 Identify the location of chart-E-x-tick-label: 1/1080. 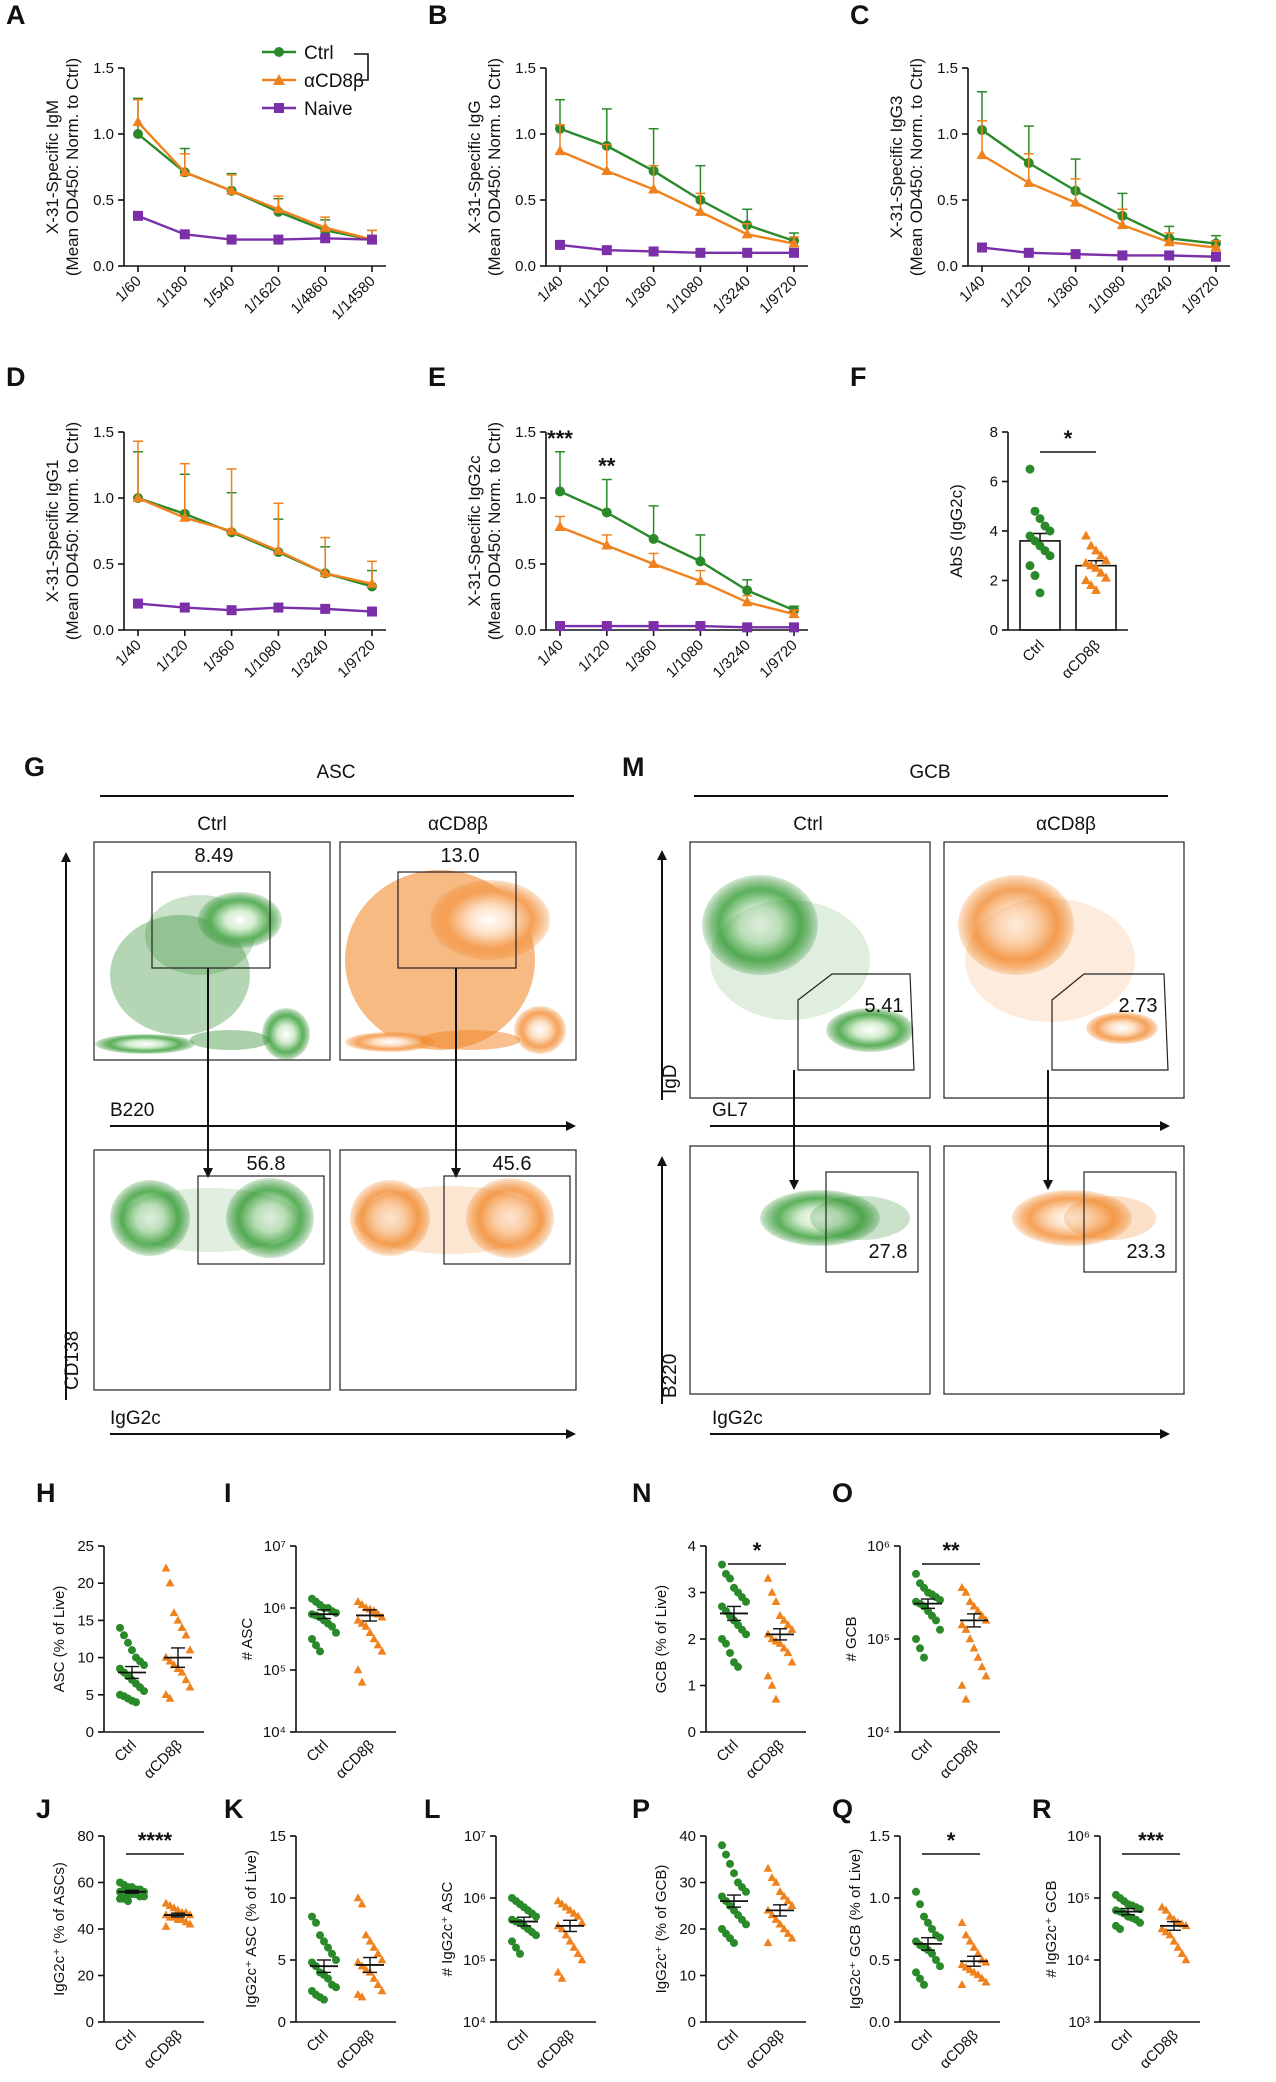
(685, 659).